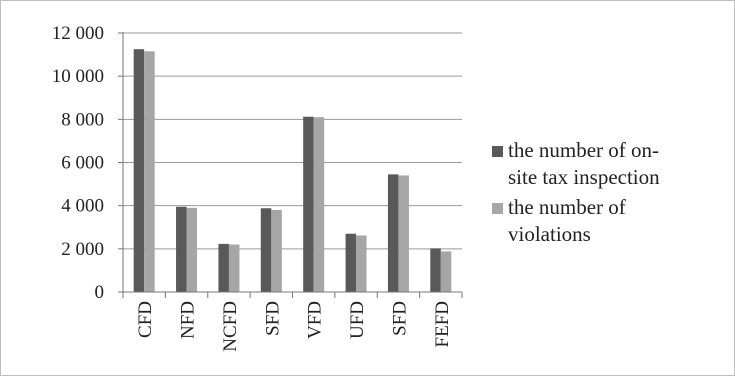  I want to click on x-tick-labels: CFD NFD NCFD SFD VFD UFD SFD FEFD, so click(294, 326).